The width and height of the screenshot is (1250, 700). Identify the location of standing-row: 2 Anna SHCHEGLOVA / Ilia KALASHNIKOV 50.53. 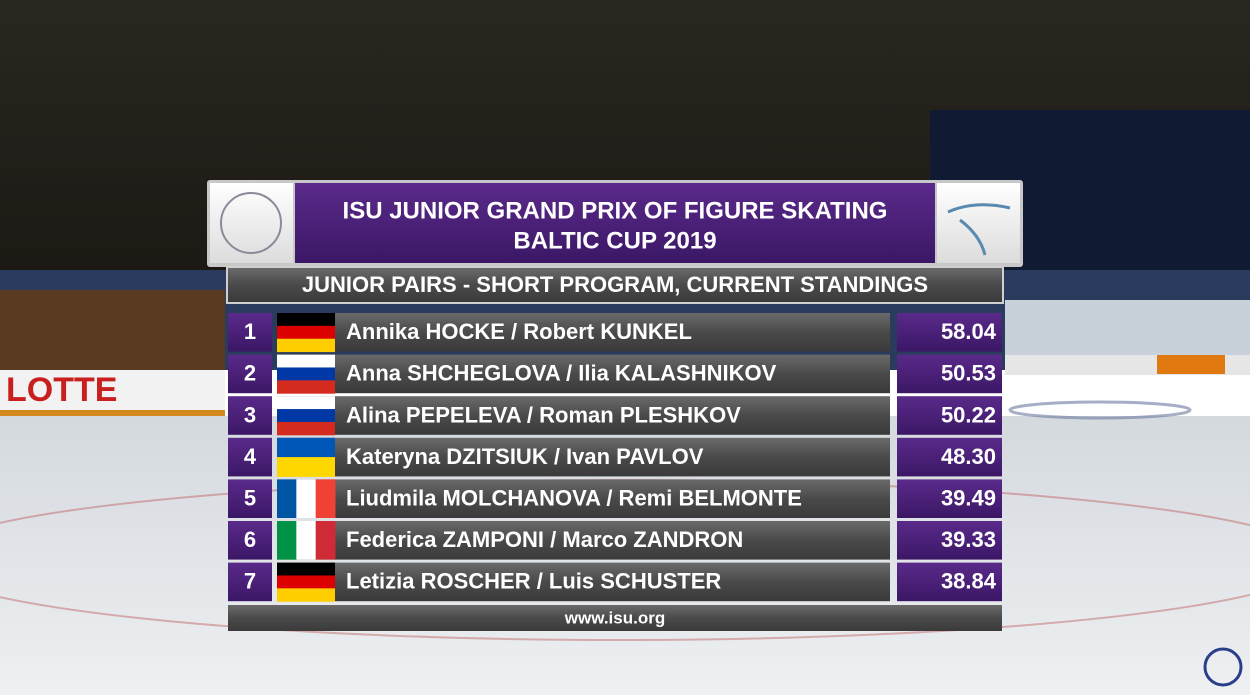
(615, 374).